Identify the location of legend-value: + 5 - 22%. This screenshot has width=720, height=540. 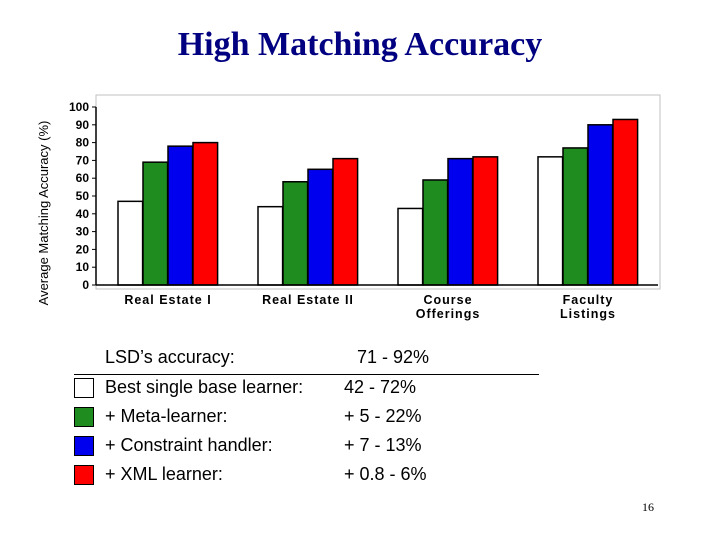
(383, 416).